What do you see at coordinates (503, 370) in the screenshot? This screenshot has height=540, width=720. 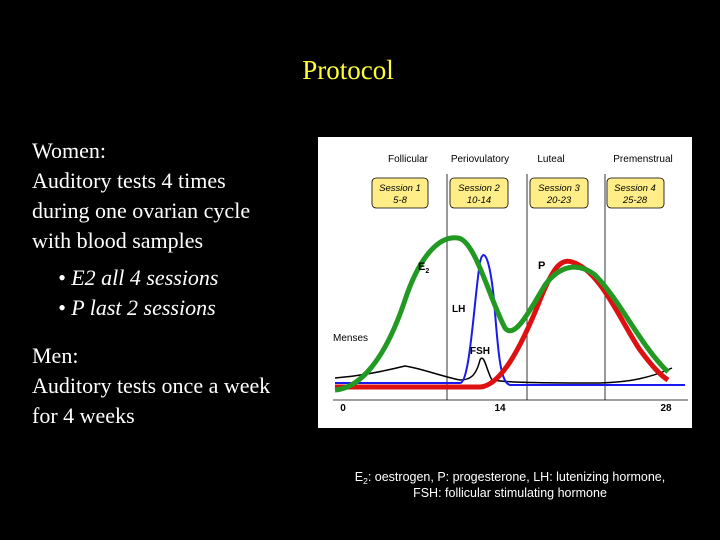 I see `fsh-curve` at bounding box center [503, 370].